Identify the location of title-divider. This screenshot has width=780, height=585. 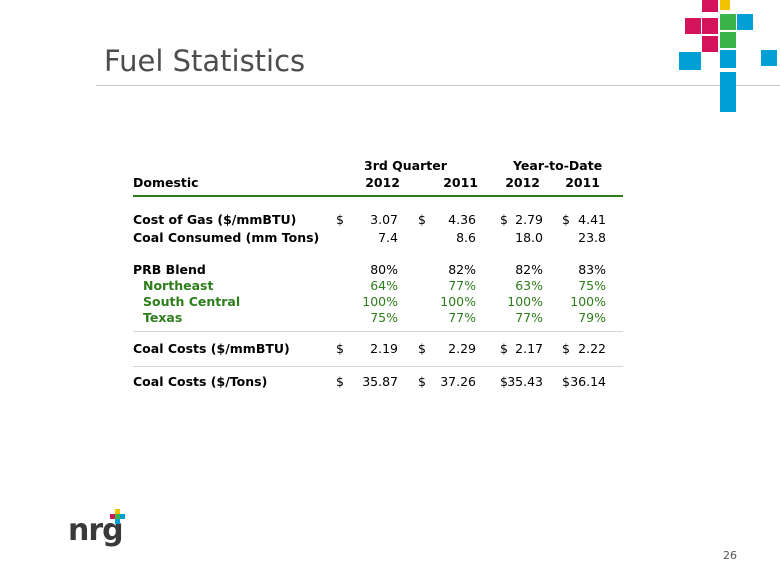
(438, 85).